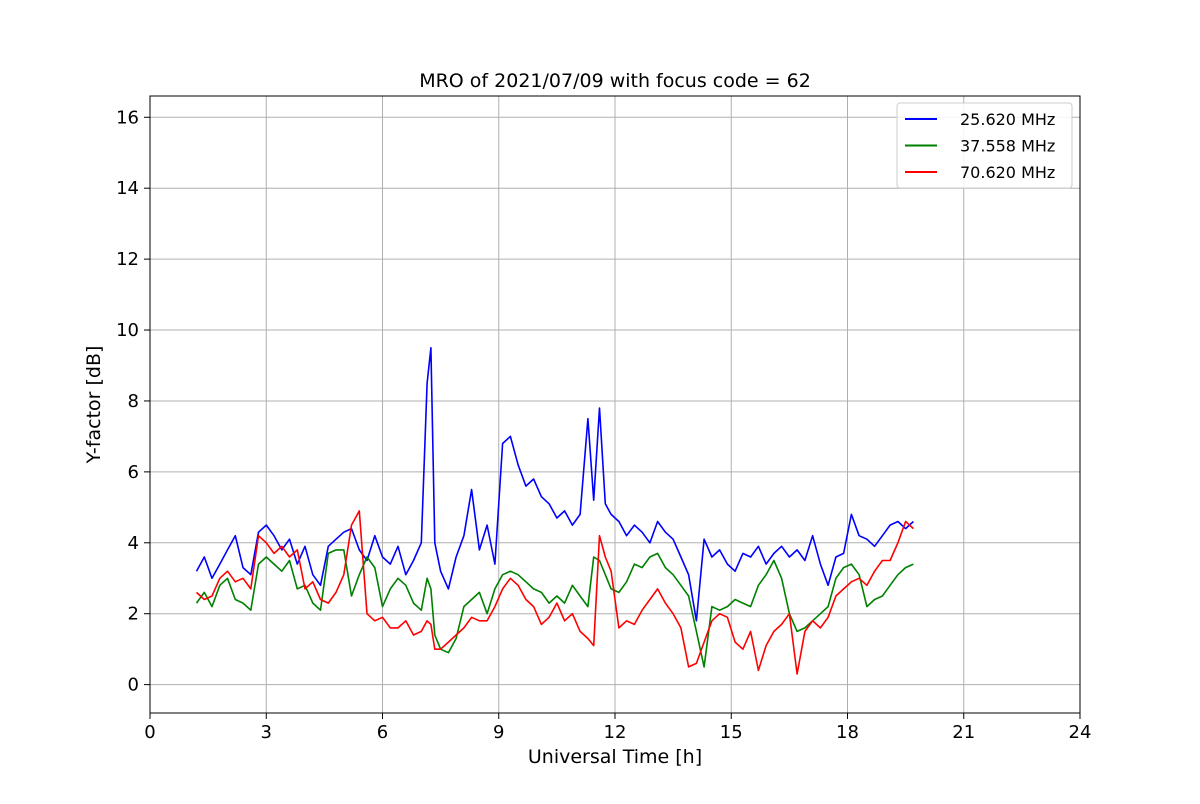  Describe the element at coordinates (498, 732) in the screenshot. I see `x-tick-label: 9` at that location.